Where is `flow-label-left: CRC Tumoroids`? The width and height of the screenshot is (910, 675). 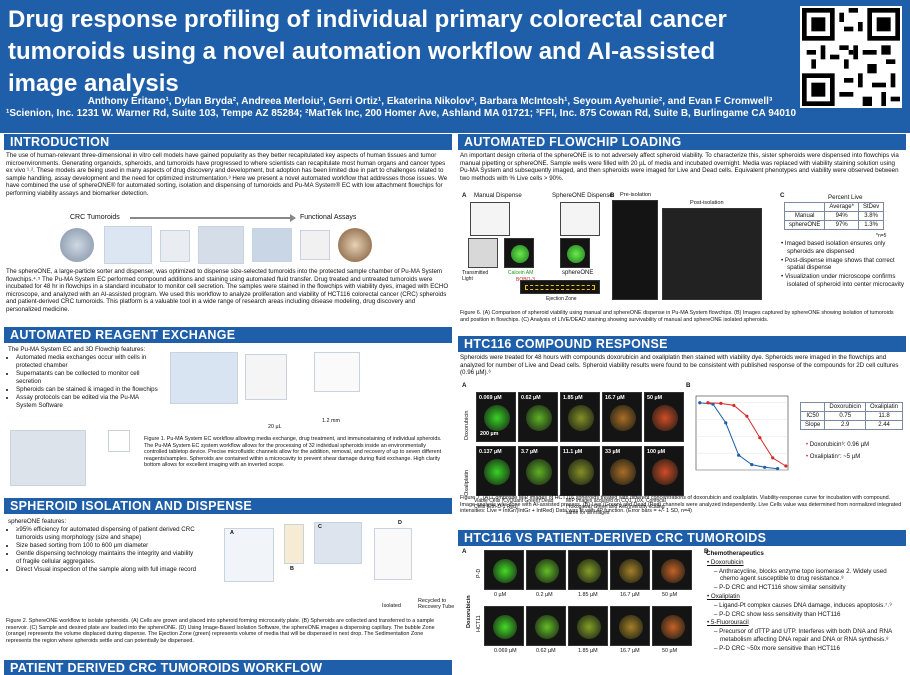
flow-label-left: CRC Tumoroids is located at coordinates (95, 217).